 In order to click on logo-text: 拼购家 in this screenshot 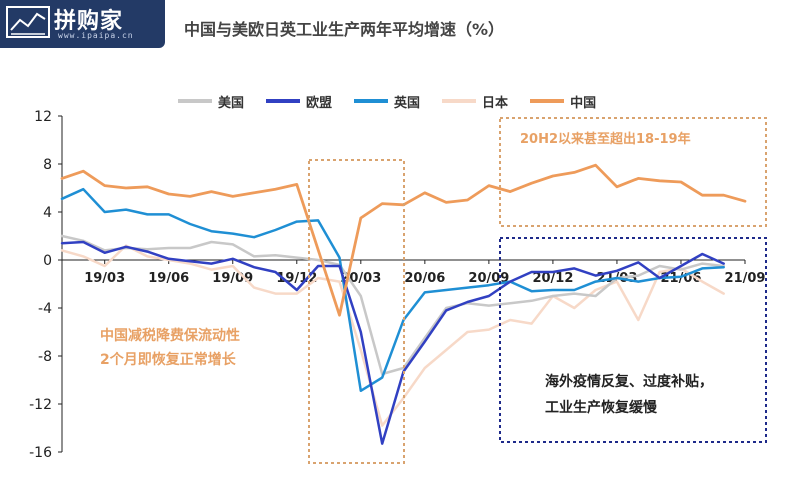, I will do `click(89, 21)`.